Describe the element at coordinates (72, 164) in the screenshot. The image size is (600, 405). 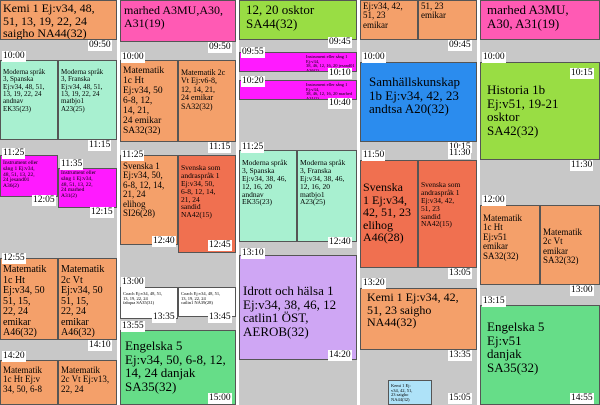
I see `time-label: 11:35` at that location.